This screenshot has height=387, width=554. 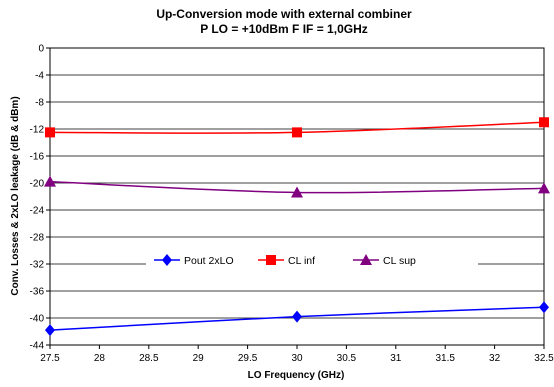 I want to click on y-axis-label: Conv. Losses & 2xLO leakage (dB & dBm), so click(x=15, y=195).